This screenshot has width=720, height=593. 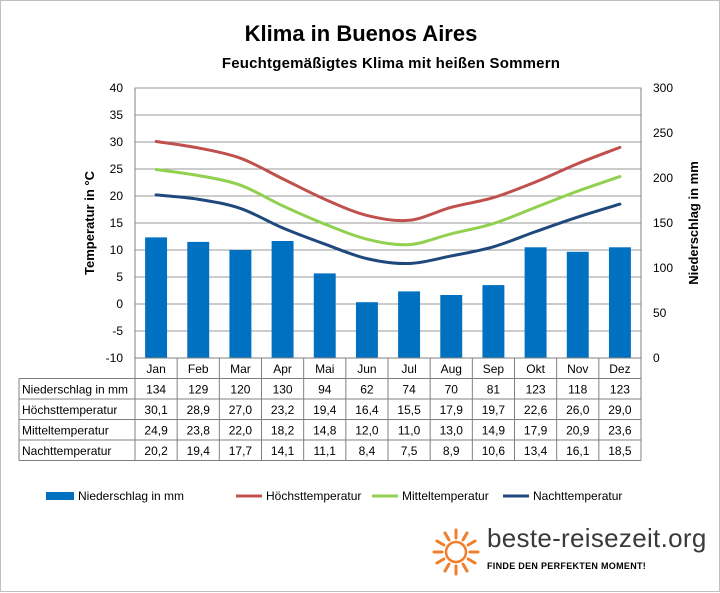 I want to click on table-cell: 23,2, so click(x=283, y=410).